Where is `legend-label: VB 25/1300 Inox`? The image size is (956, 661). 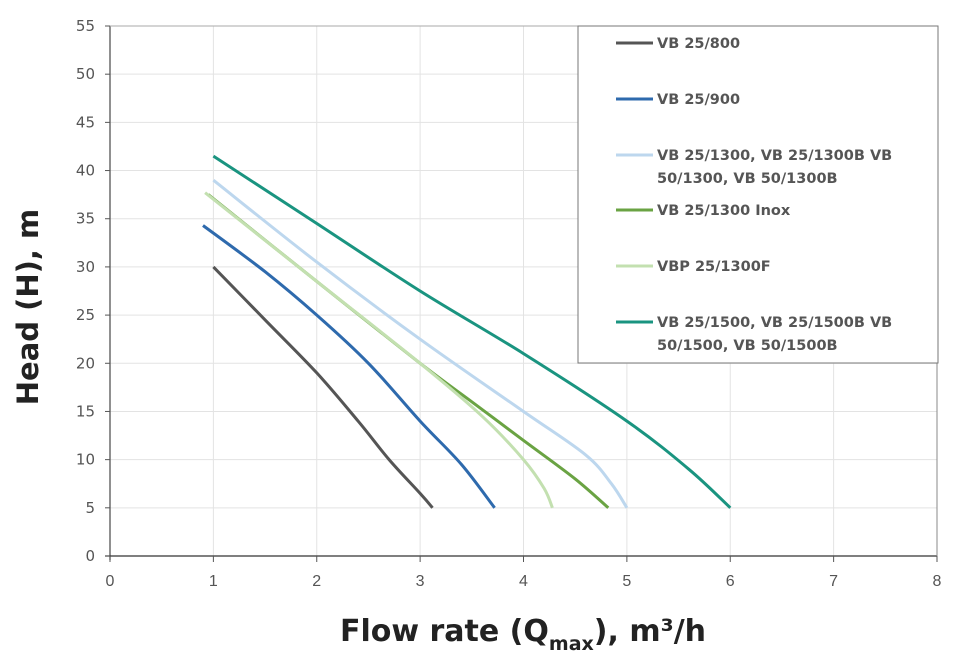
legend-label: VB 25/1300 Inox is located at coordinates (724, 211).